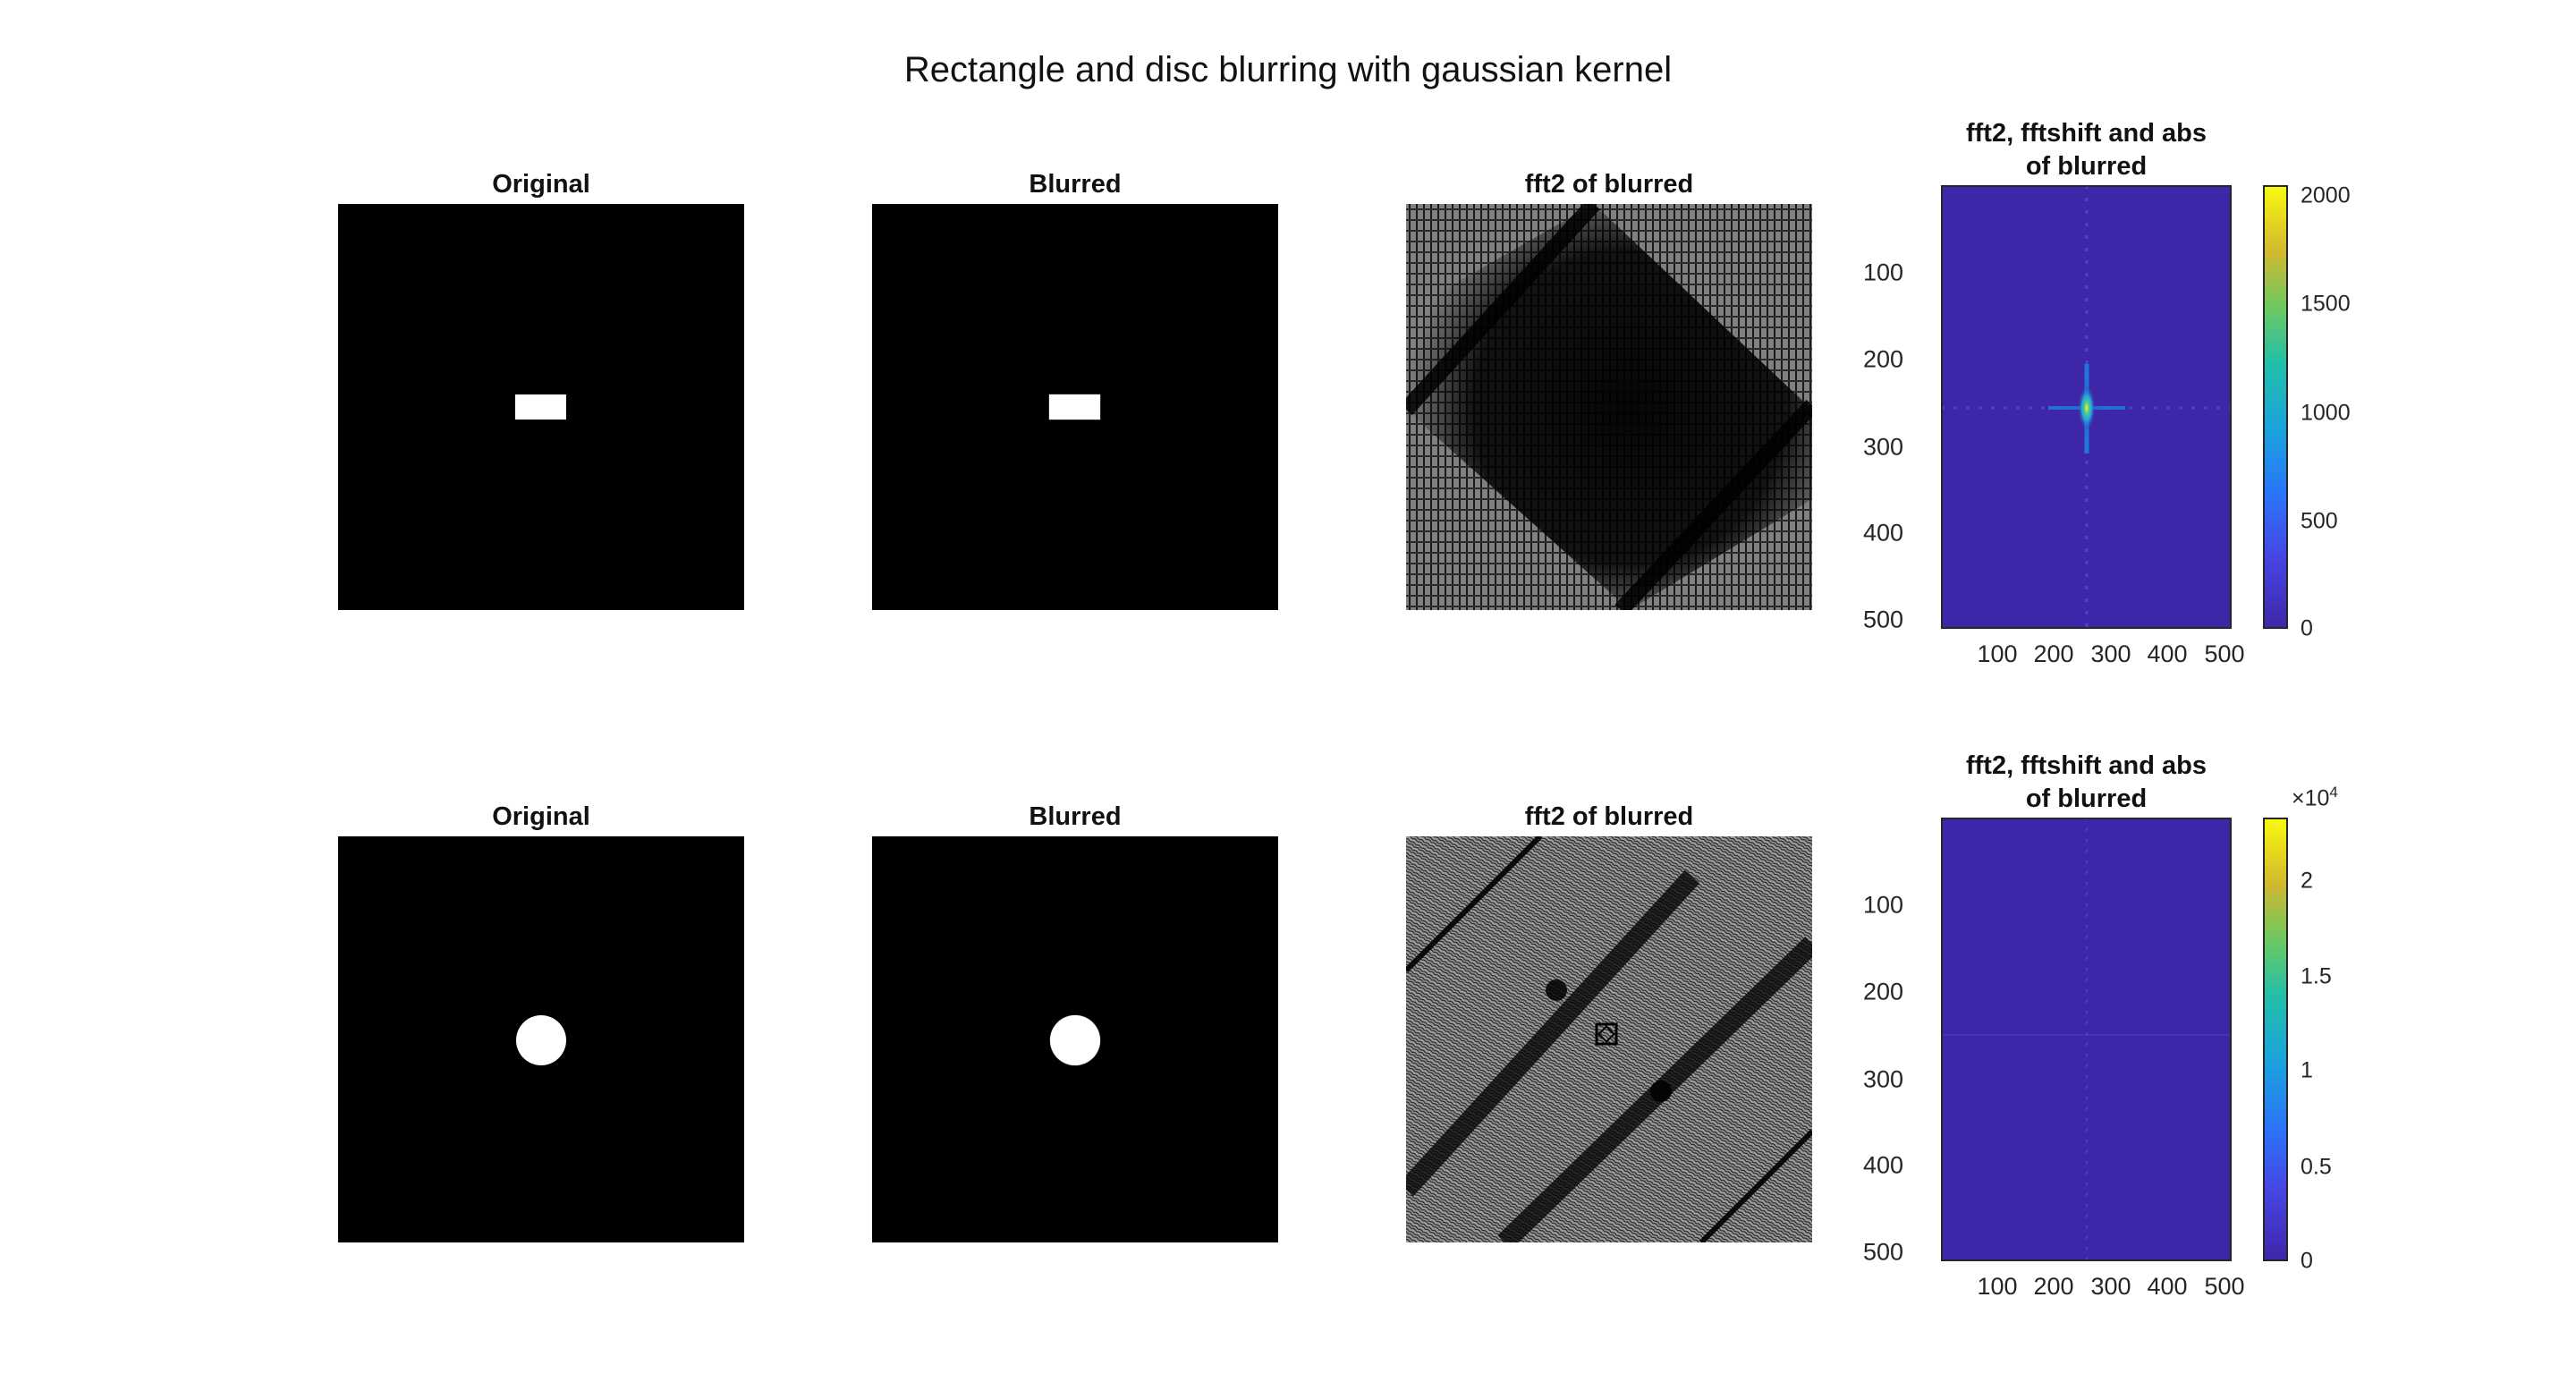  I want to click on ytick-200-disc: 200, so click(1849, 992).